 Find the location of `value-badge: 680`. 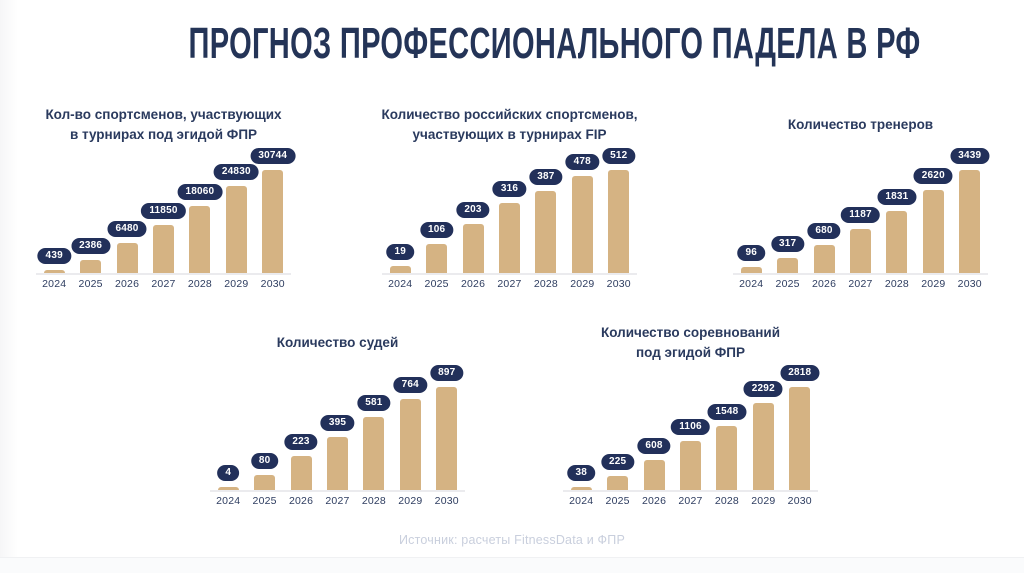

value-badge: 680 is located at coordinates (824, 230).